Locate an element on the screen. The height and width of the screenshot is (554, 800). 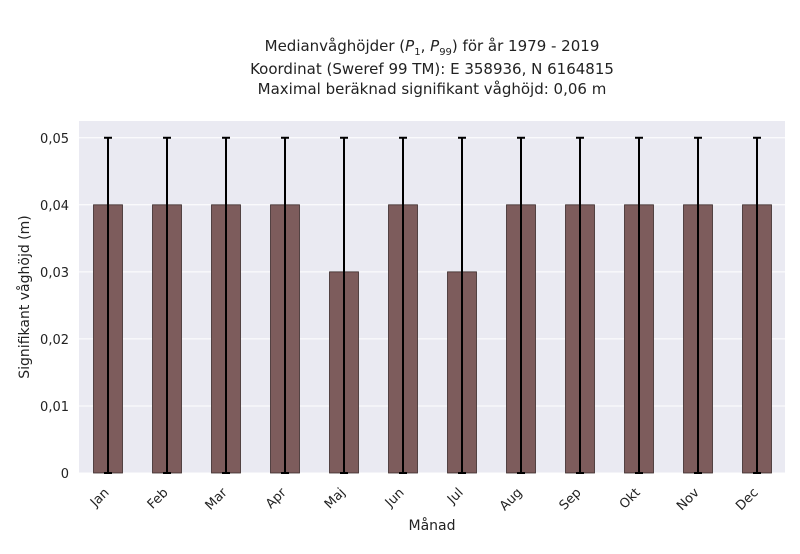
error-bar-jul is located at coordinates (462, 305).